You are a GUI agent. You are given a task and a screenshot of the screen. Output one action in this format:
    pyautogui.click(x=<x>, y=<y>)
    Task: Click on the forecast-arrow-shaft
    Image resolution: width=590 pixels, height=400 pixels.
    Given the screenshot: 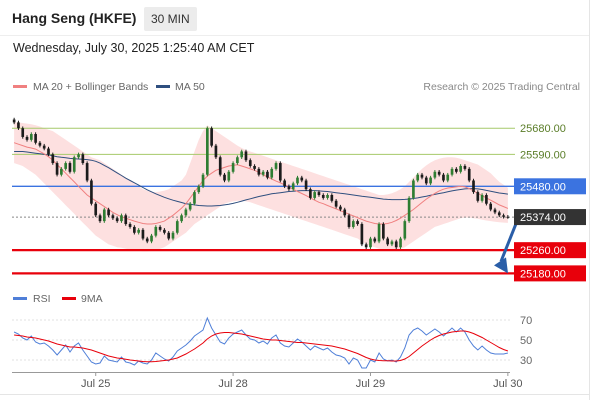 What is the action you would take?
    pyautogui.click(x=509, y=240)
    